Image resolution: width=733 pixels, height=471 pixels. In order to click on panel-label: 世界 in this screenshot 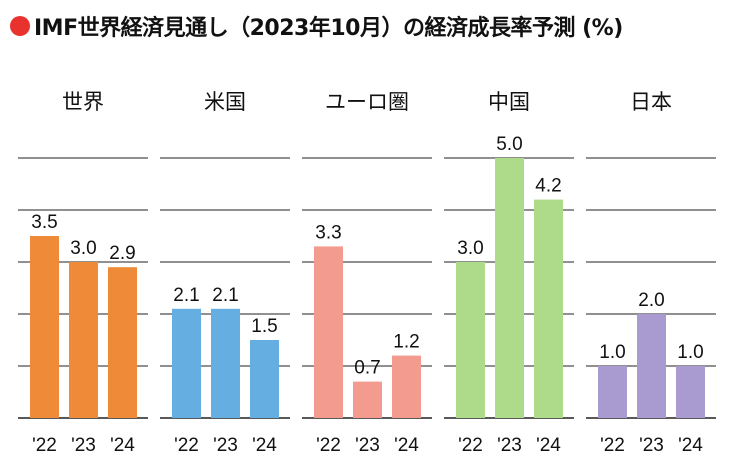, I will do `click(83, 102)`.